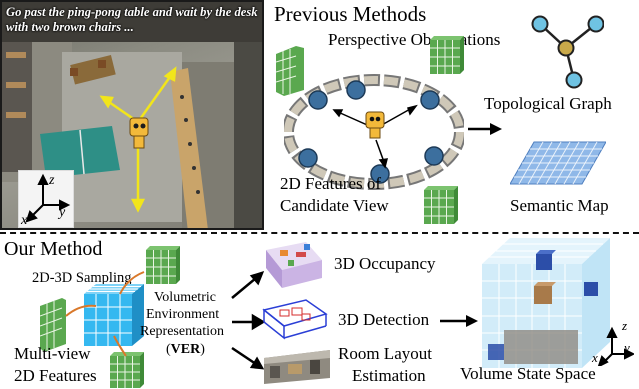 Image resolution: width=639 pixels, height=389 pixels. Describe the element at coordinates (441, 205) in the screenshot. I see `feature-cube-bottom` at that location.